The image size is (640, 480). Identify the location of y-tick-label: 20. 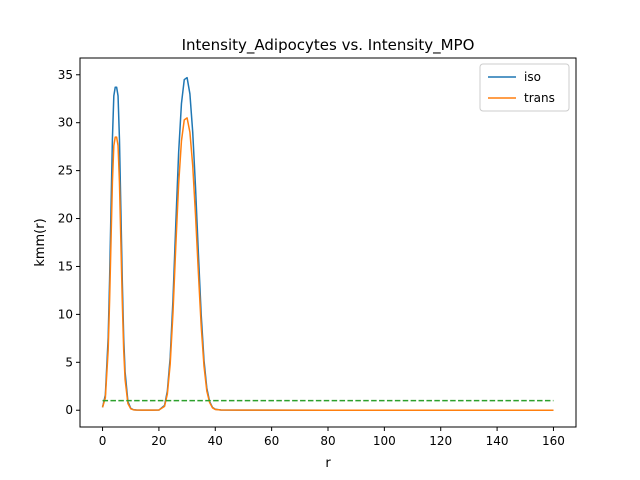
(65, 219).